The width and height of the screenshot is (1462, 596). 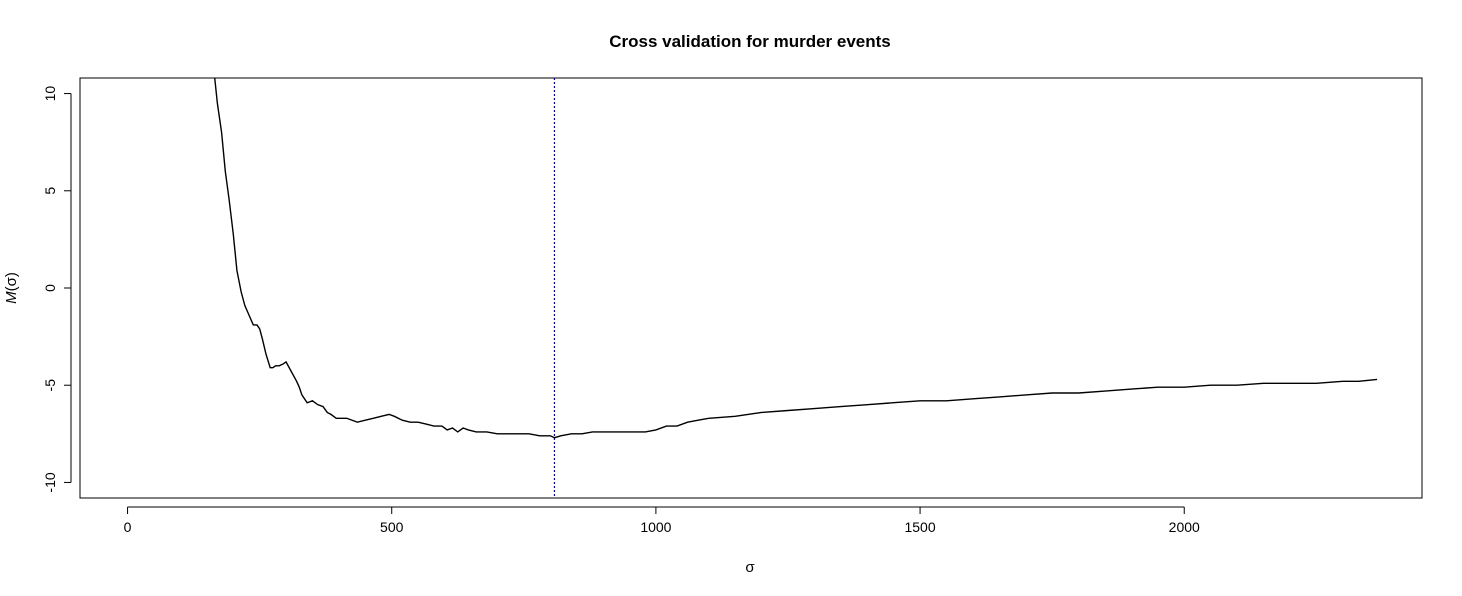 I want to click on y-axis-label-suffix: (σ), so click(x=11, y=281).